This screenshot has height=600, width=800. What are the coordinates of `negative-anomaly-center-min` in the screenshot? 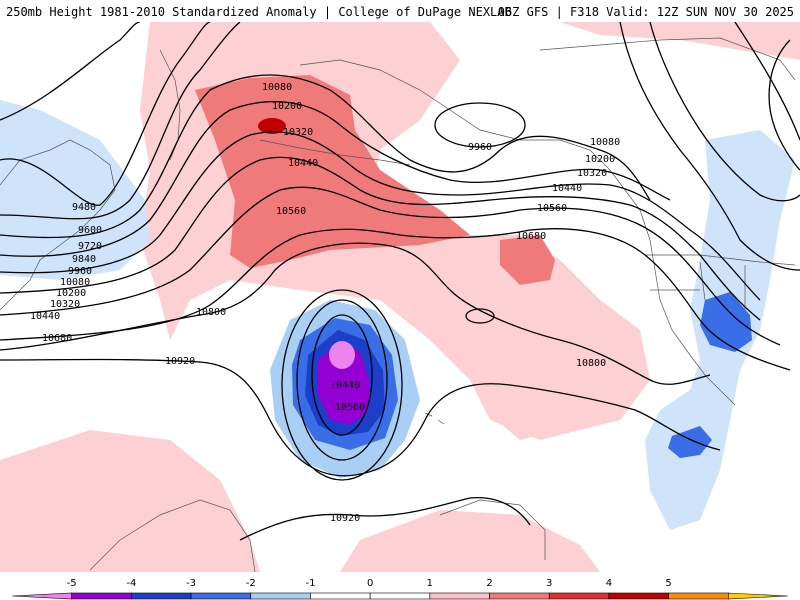 It's located at (342, 355).